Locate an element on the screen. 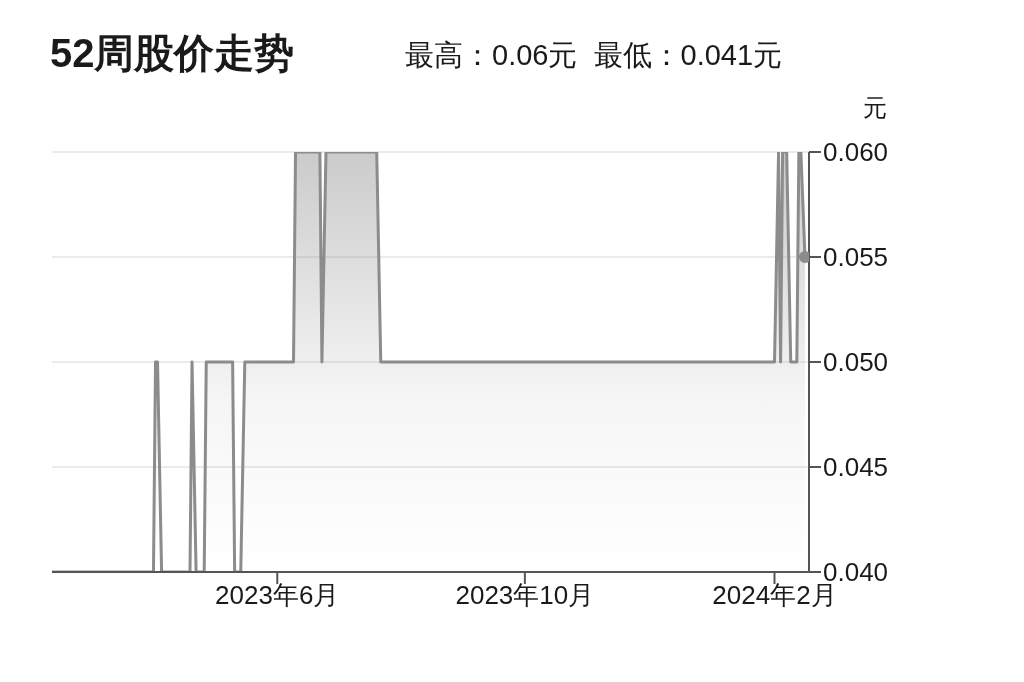 The width and height of the screenshot is (1024, 682). chart-title: 52周股价走势 is located at coordinates (172, 53).